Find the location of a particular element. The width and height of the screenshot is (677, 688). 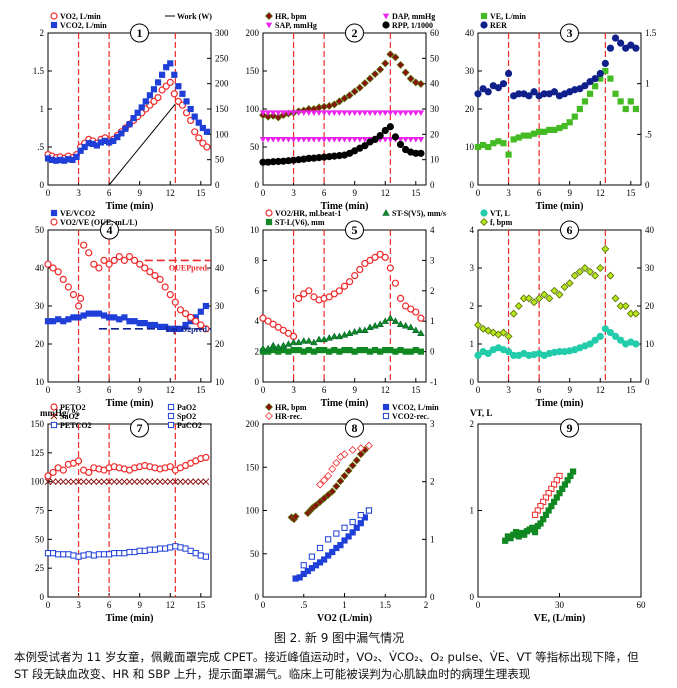

panel-number-badge is located at coordinates (569, 428).